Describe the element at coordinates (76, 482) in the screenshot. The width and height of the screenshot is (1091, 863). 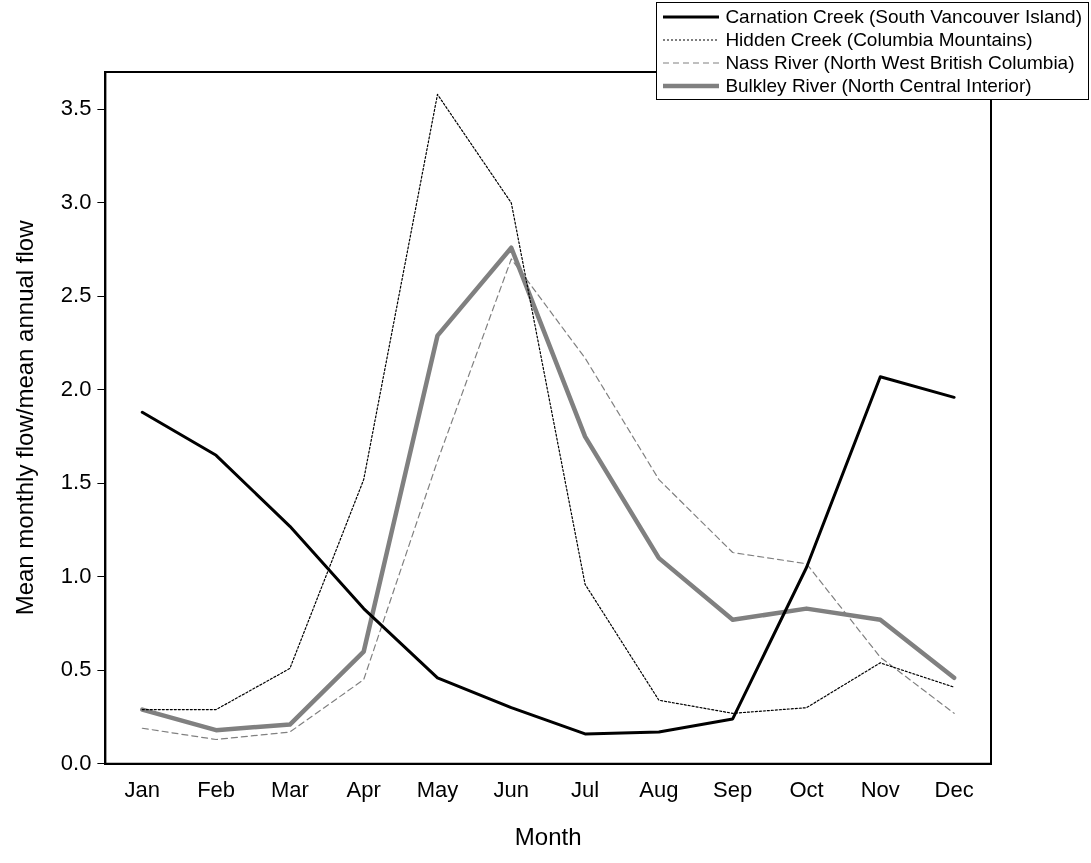
I see `y-tick-label: 1.5` at that location.